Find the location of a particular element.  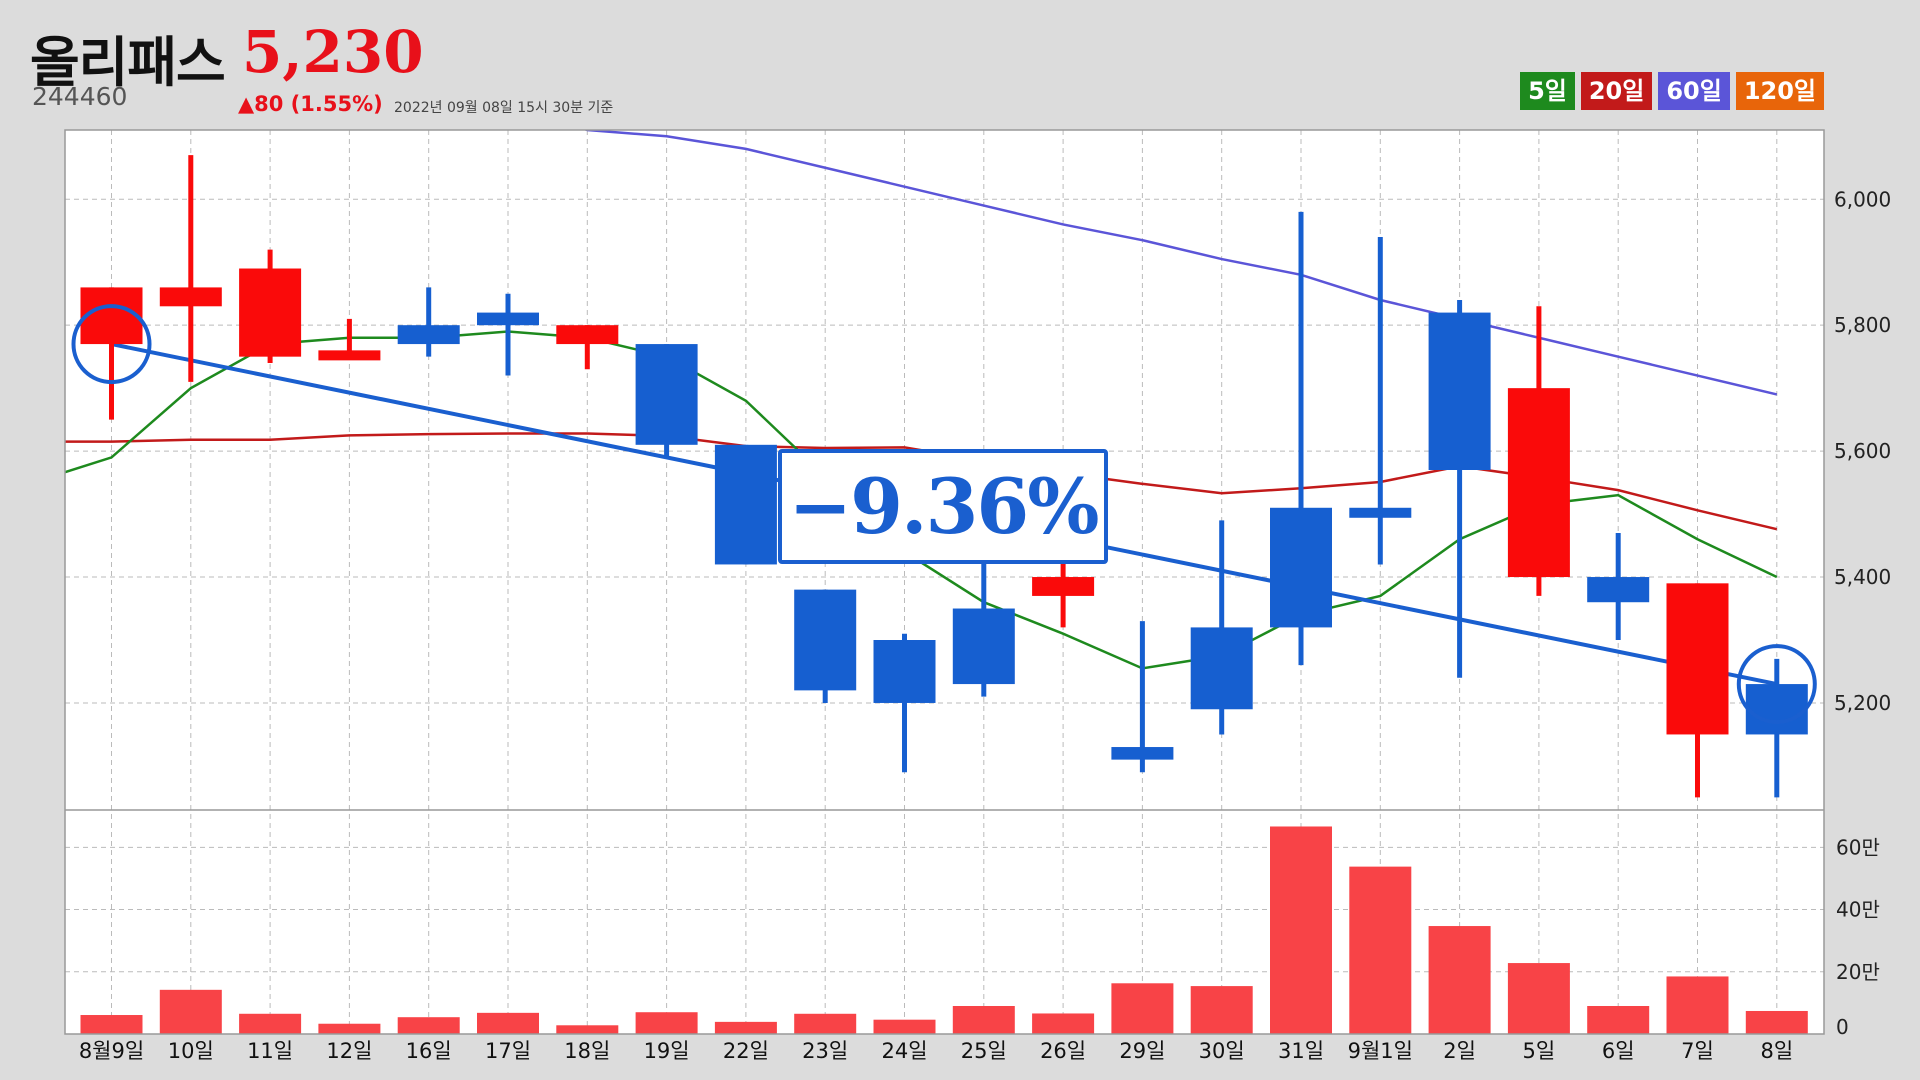

volume-tick-label: 0 is located at coordinates (1842, 1027).